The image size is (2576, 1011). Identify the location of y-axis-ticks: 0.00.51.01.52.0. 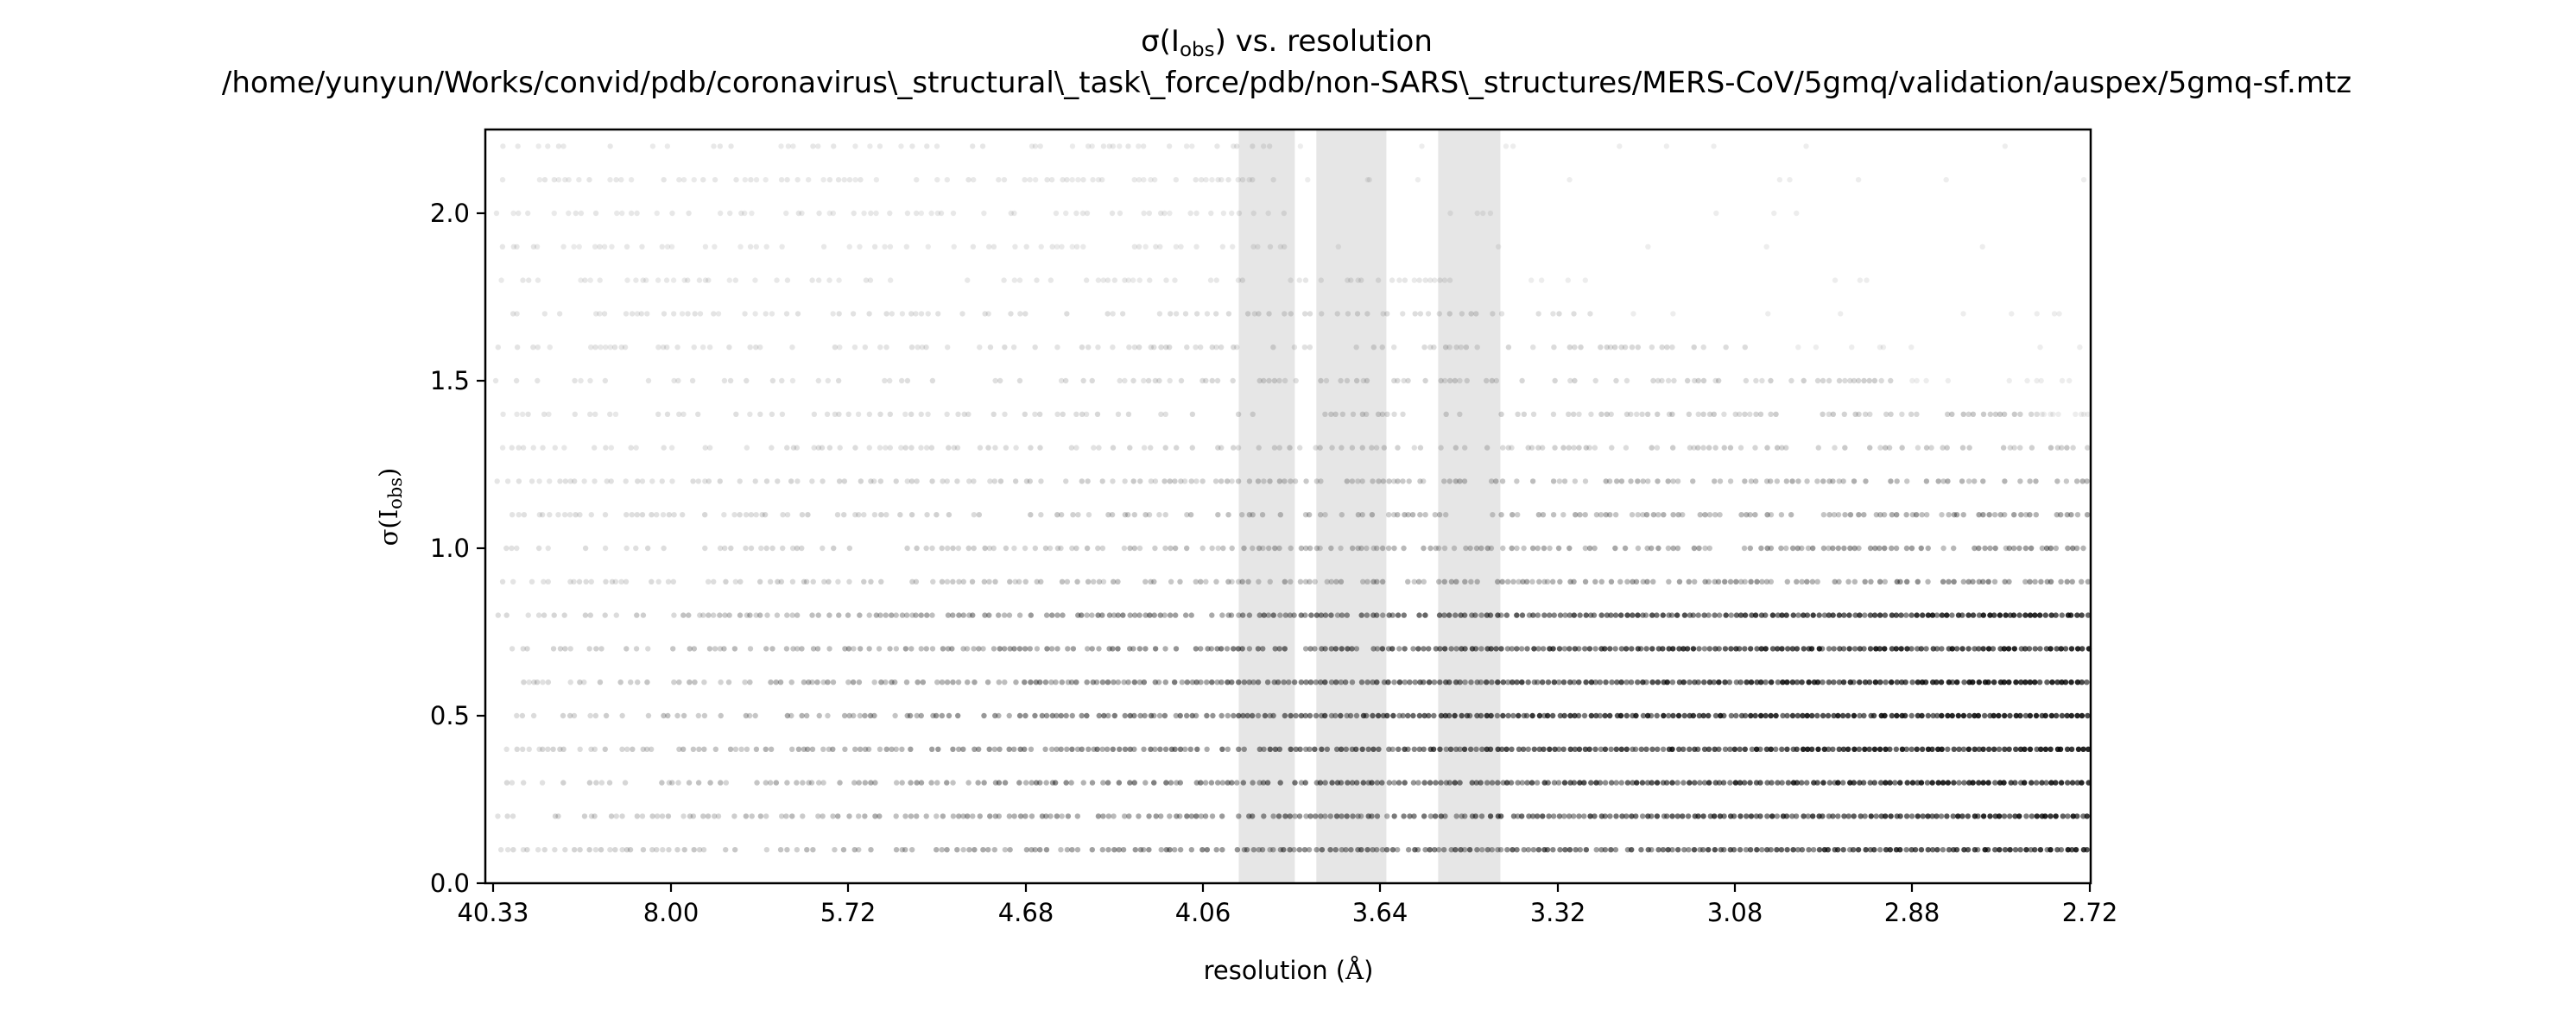
(457, 548).